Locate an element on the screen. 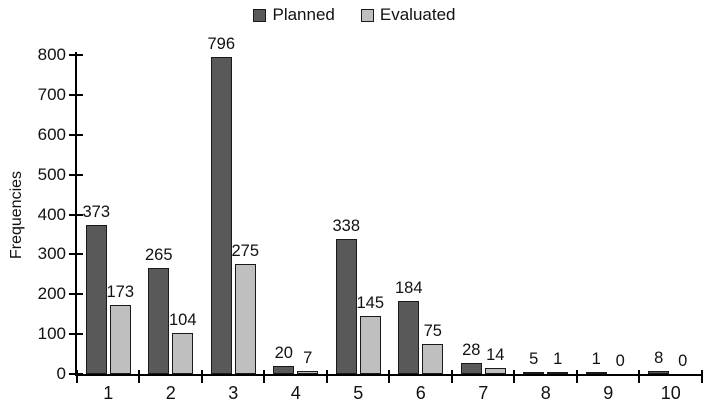  bar-value-label-evaluated-6: 75 is located at coordinates (432, 331).